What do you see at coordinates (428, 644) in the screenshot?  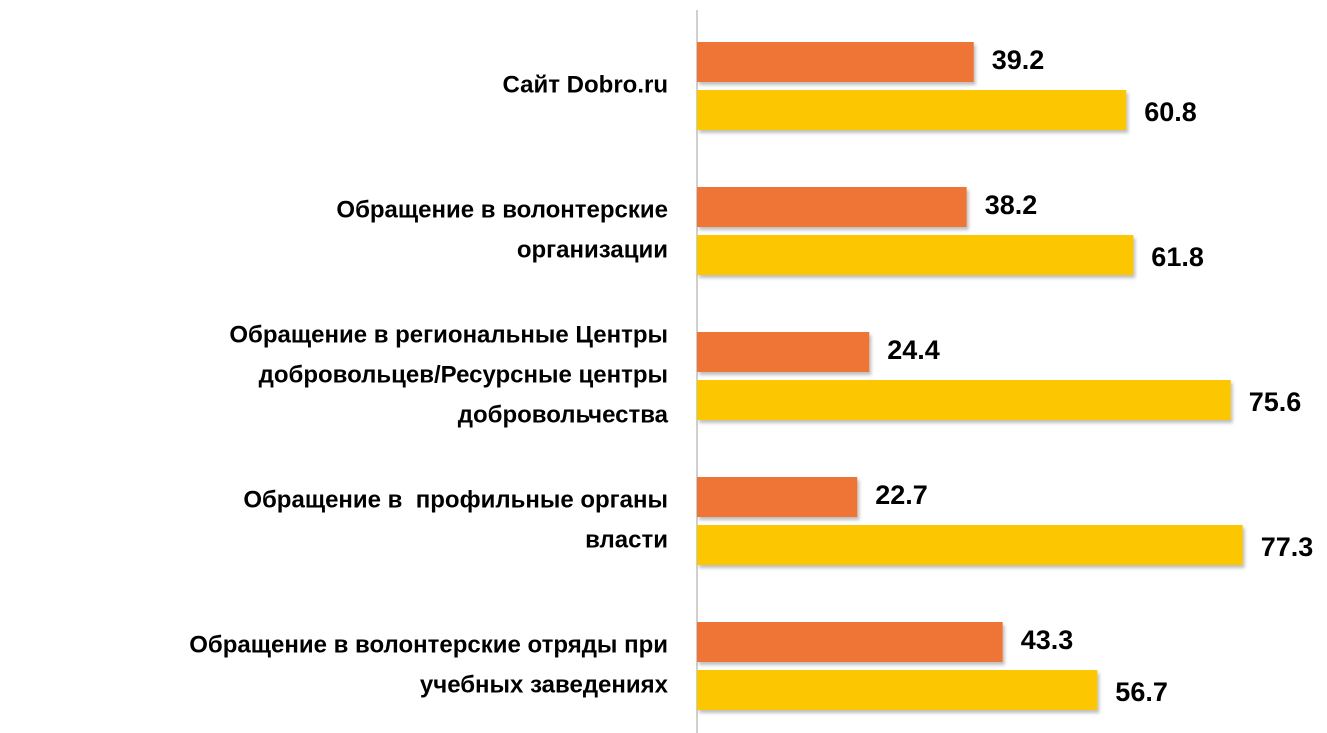 I see `category-label: Обращение в волонтерские отряды при` at bounding box center [428, 644].